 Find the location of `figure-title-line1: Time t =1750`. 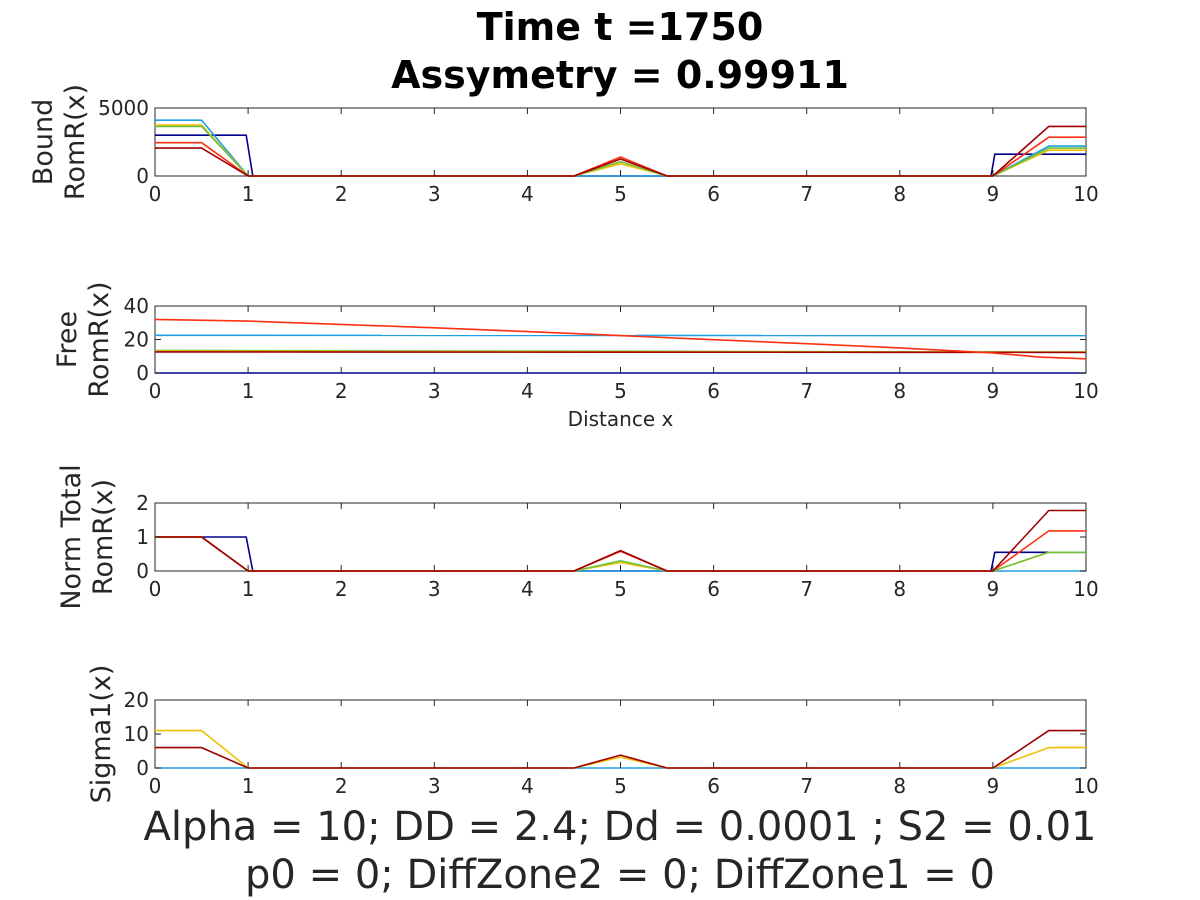

figure-title-line1: Time t =1750 is located at coordinates (620, 27).